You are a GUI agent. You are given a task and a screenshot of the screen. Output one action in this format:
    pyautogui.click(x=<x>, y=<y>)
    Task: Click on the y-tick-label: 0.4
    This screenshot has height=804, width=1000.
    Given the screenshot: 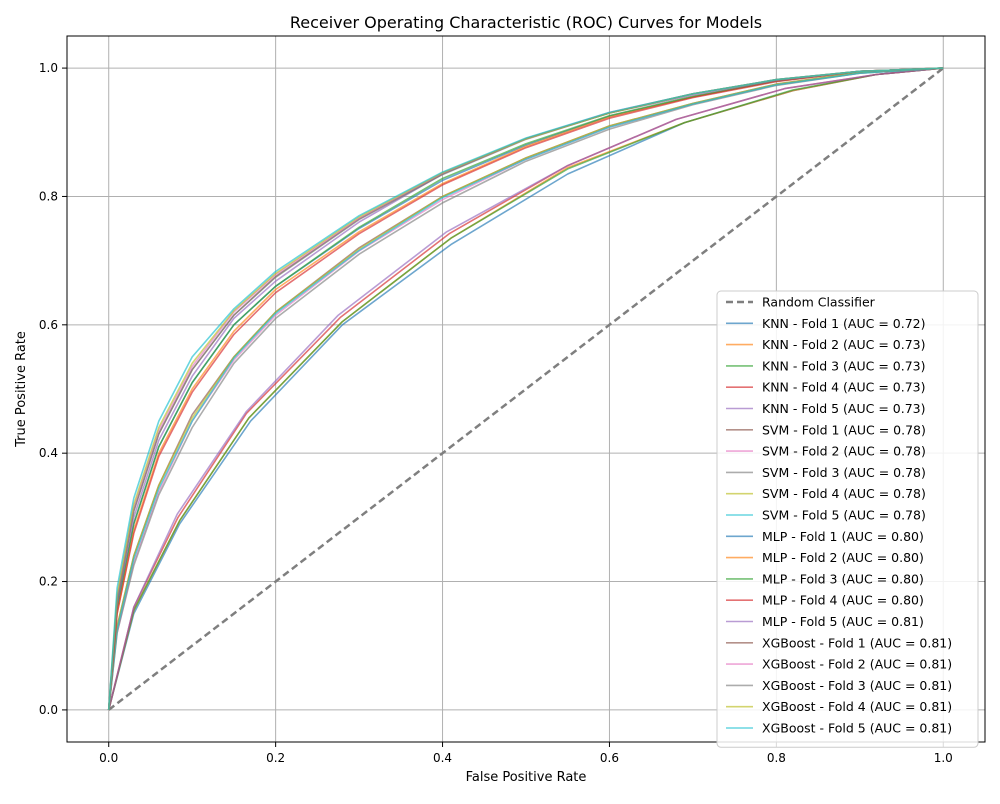 What is the action you would take?
    pyautogui.click(x=48, y=453)
    